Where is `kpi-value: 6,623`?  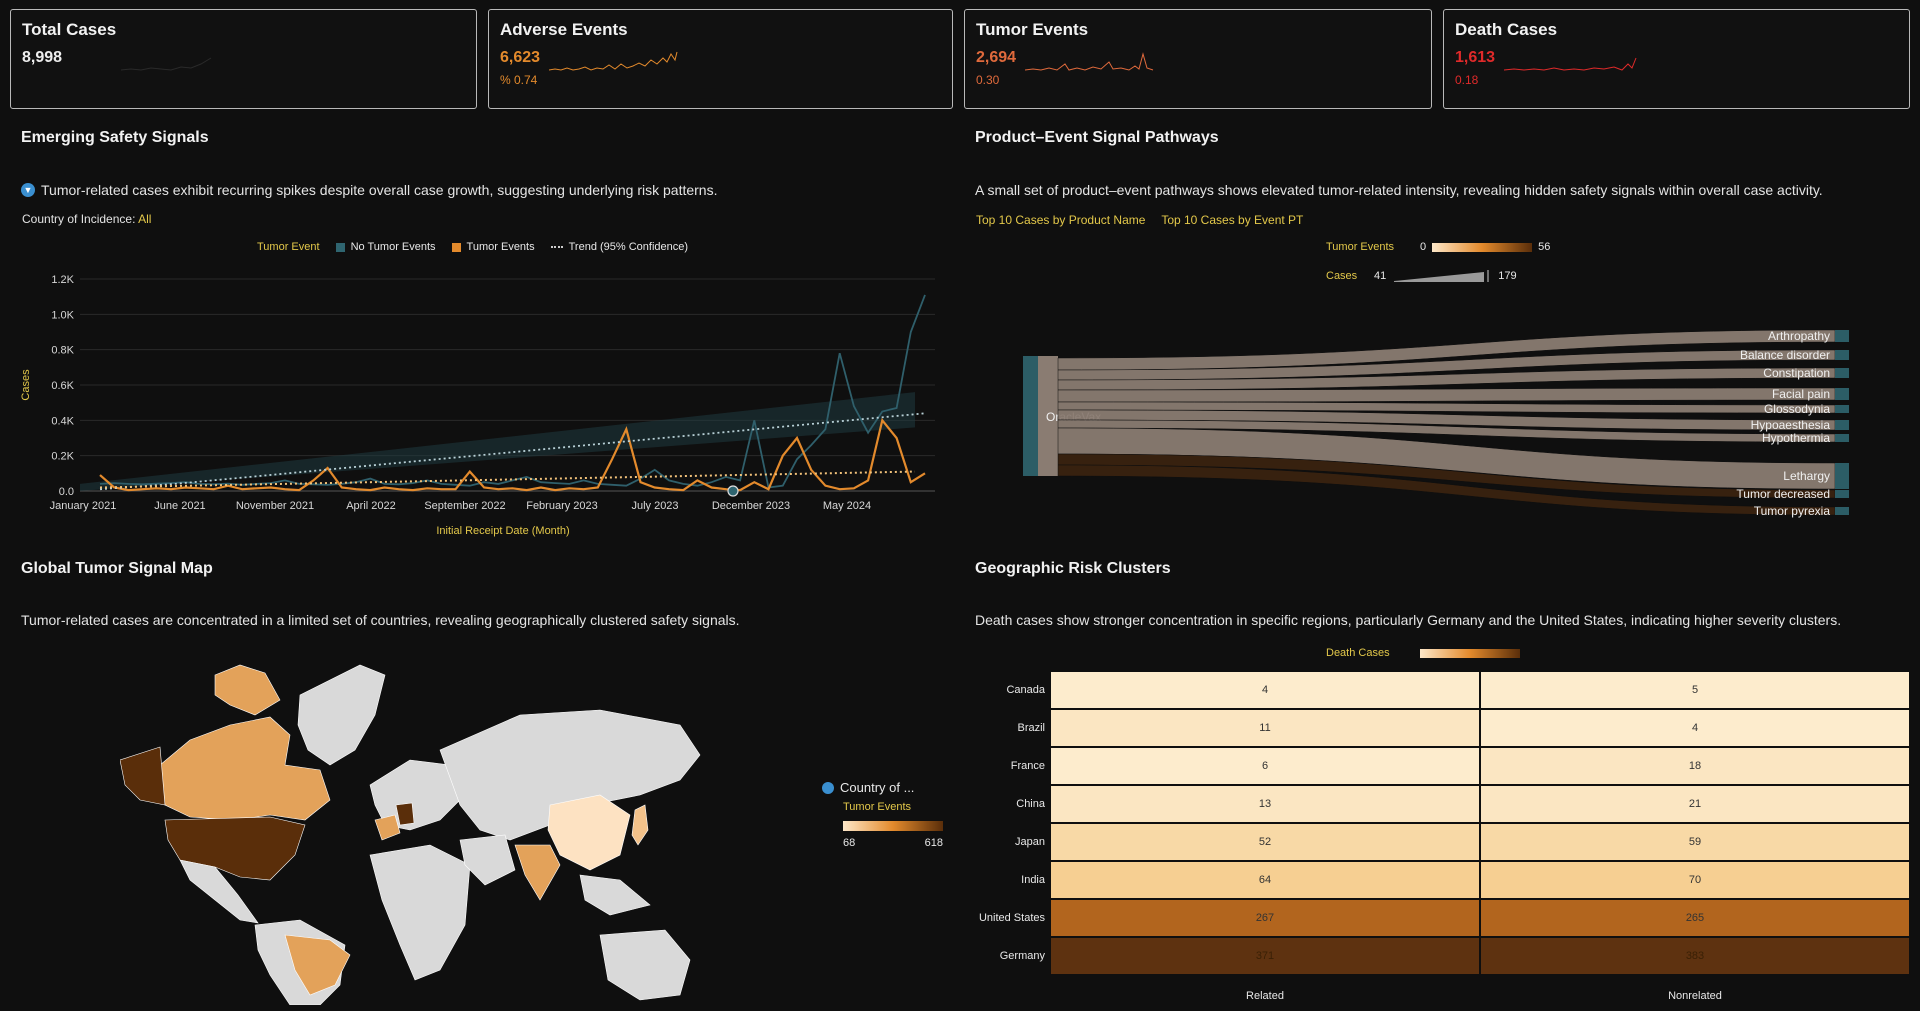 kpi-value: 6,623 is located at coordinates (520, 57).